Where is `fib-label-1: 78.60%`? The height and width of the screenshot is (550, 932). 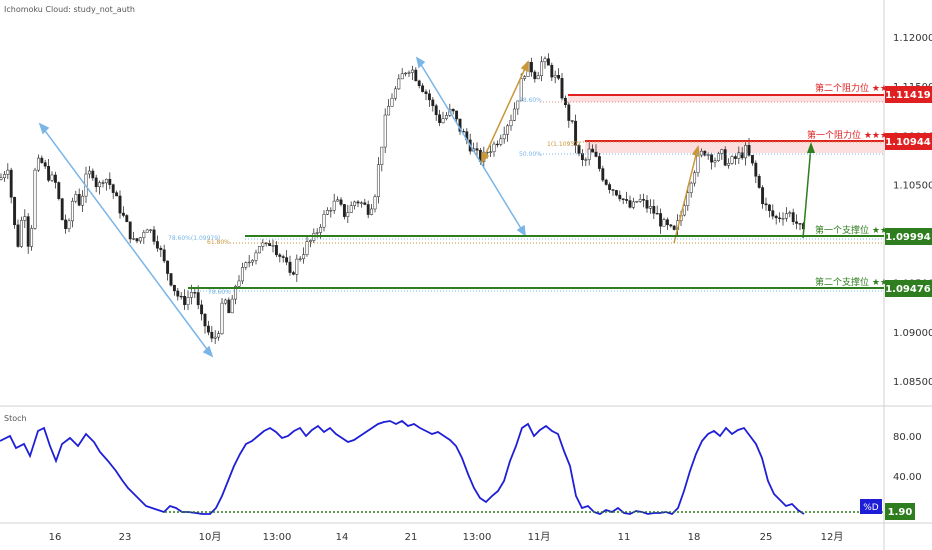
fib-label-1: 78.60% is located at coordinates (530, 100).